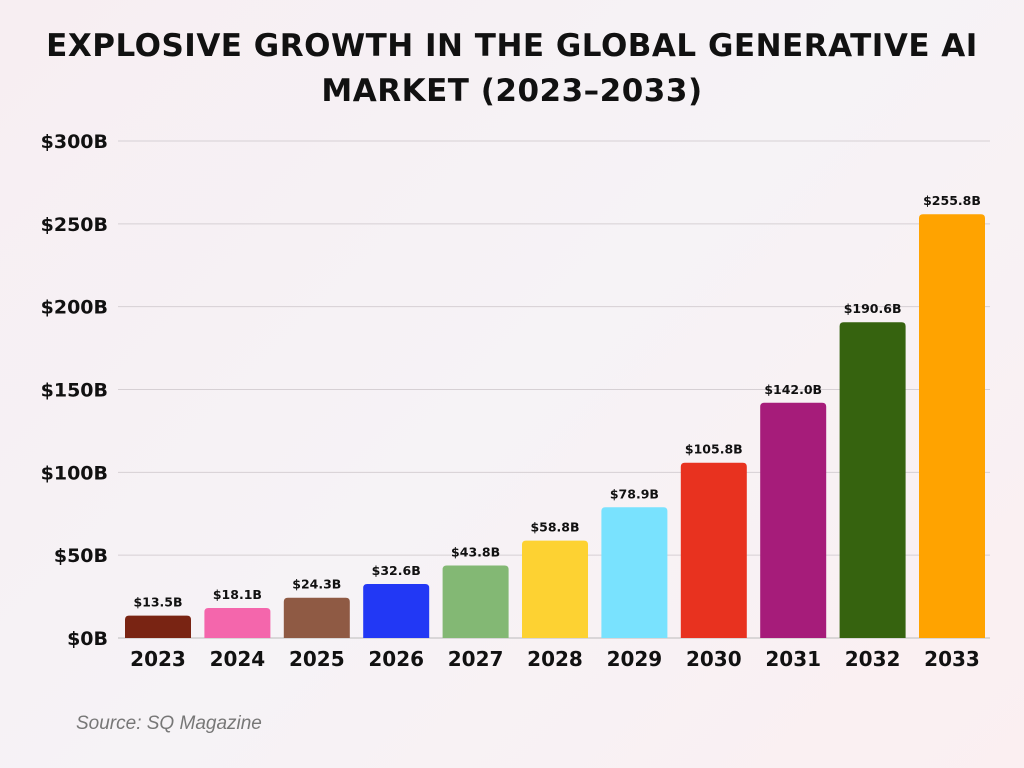  Describe the element at coordinates (476, 659) in the screenshot. I see `x-tick-label: 2027` at that location.